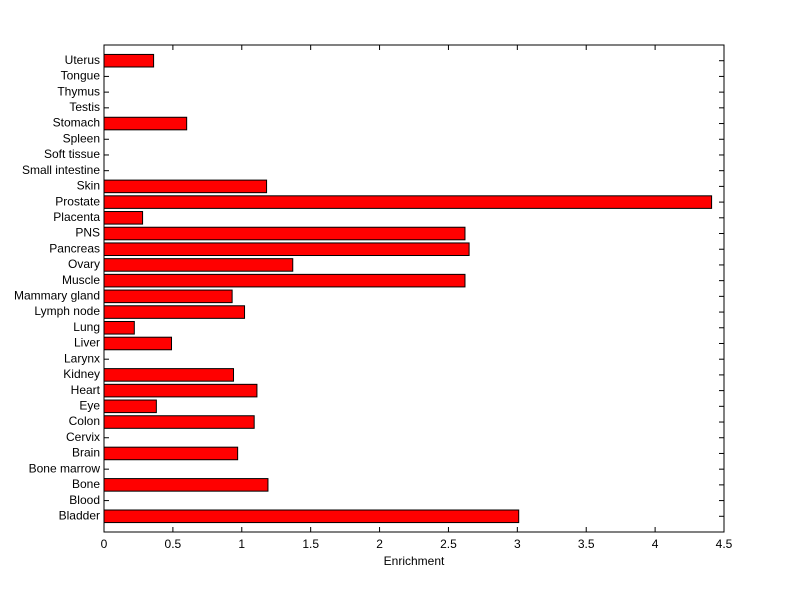 This screenshot has width=800, height=599. What do you see at coordinates (78, 91) in the screenshot?
I see `y-tick-label: Thymus` at bounding box center [78, 91].